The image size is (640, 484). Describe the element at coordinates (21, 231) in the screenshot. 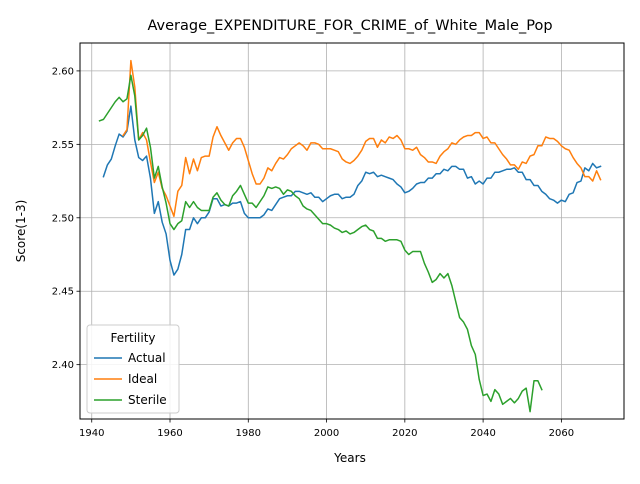

I see `y-axis-label: Score(1-3)` at that location.